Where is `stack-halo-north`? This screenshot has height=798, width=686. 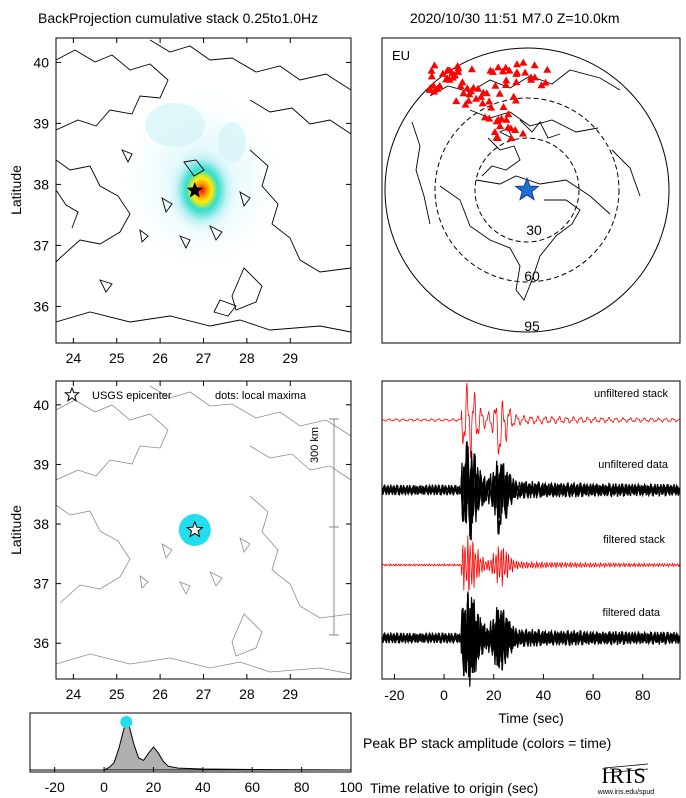 stack-halo-north is located at coordinates (175, 125).